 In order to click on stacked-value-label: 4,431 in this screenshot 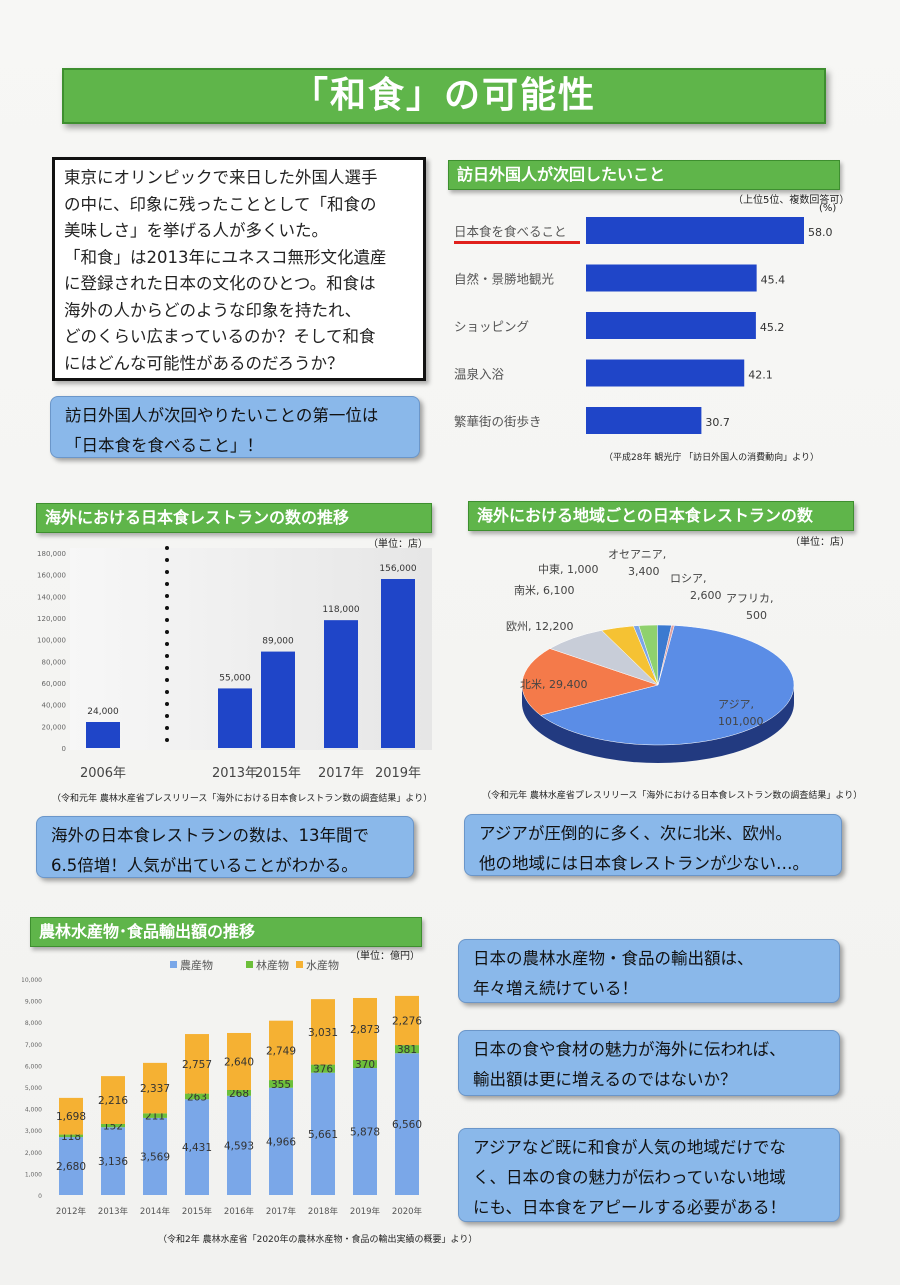, I will do `click(197, 1148)`.